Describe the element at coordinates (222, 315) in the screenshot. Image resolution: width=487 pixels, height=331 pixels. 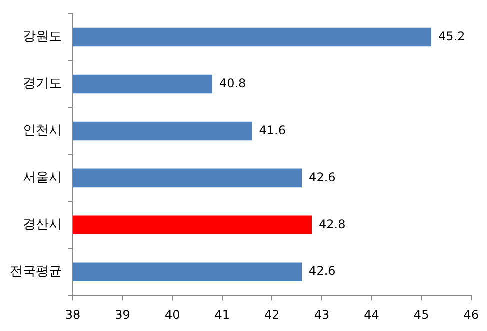
I see `x-tick-label: 41` at that location.